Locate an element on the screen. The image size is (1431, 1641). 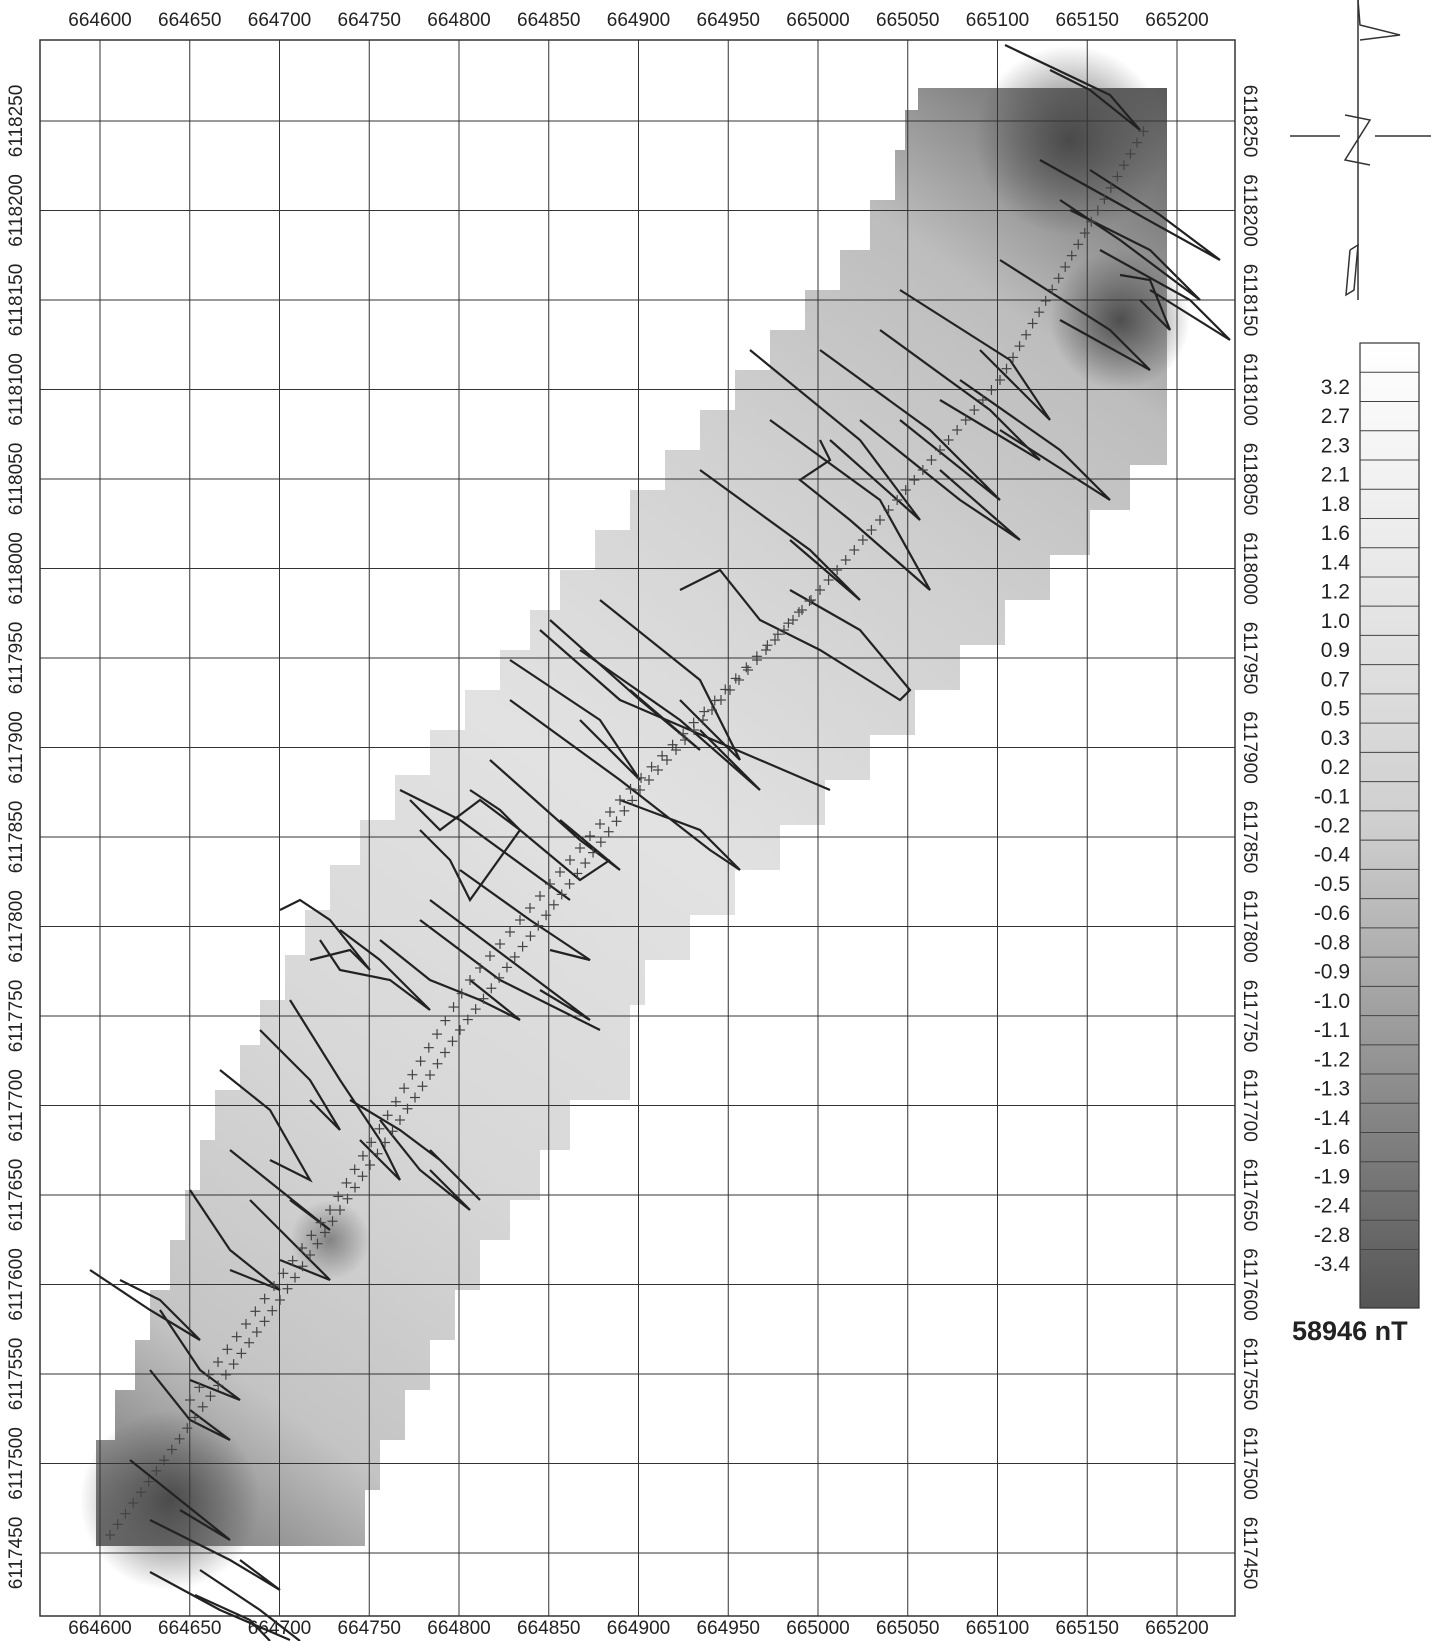
y-tick-label: 6118100 is located at coordinates (16, 389).